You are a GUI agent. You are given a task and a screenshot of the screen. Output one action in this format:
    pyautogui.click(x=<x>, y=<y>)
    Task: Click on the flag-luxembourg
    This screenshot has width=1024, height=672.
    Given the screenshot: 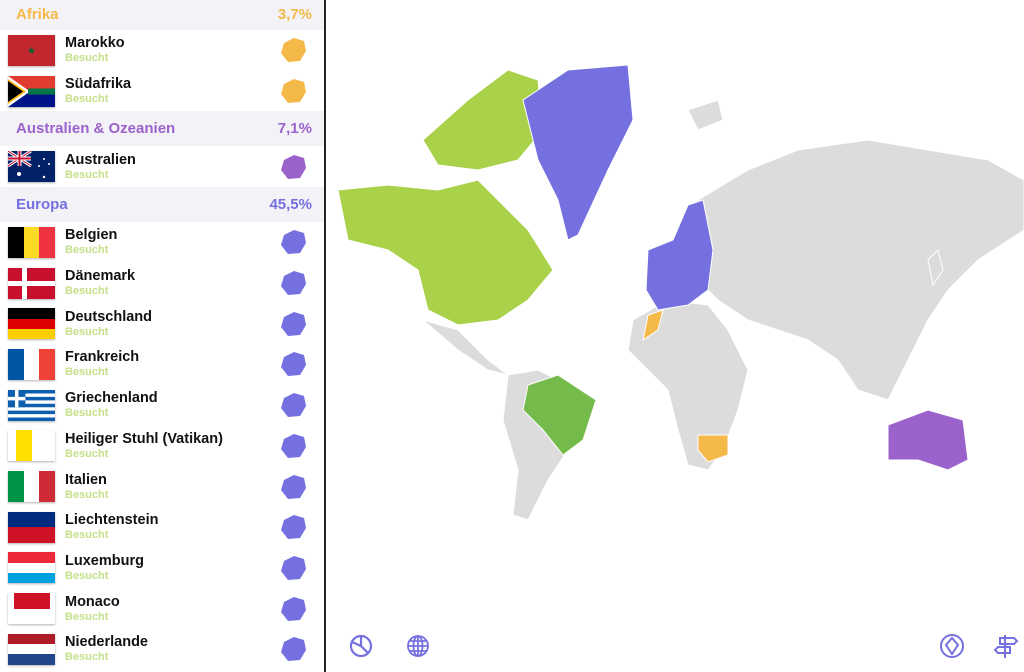 What is the action you would take?
    pyautogui.click(x=31, y=568)
    